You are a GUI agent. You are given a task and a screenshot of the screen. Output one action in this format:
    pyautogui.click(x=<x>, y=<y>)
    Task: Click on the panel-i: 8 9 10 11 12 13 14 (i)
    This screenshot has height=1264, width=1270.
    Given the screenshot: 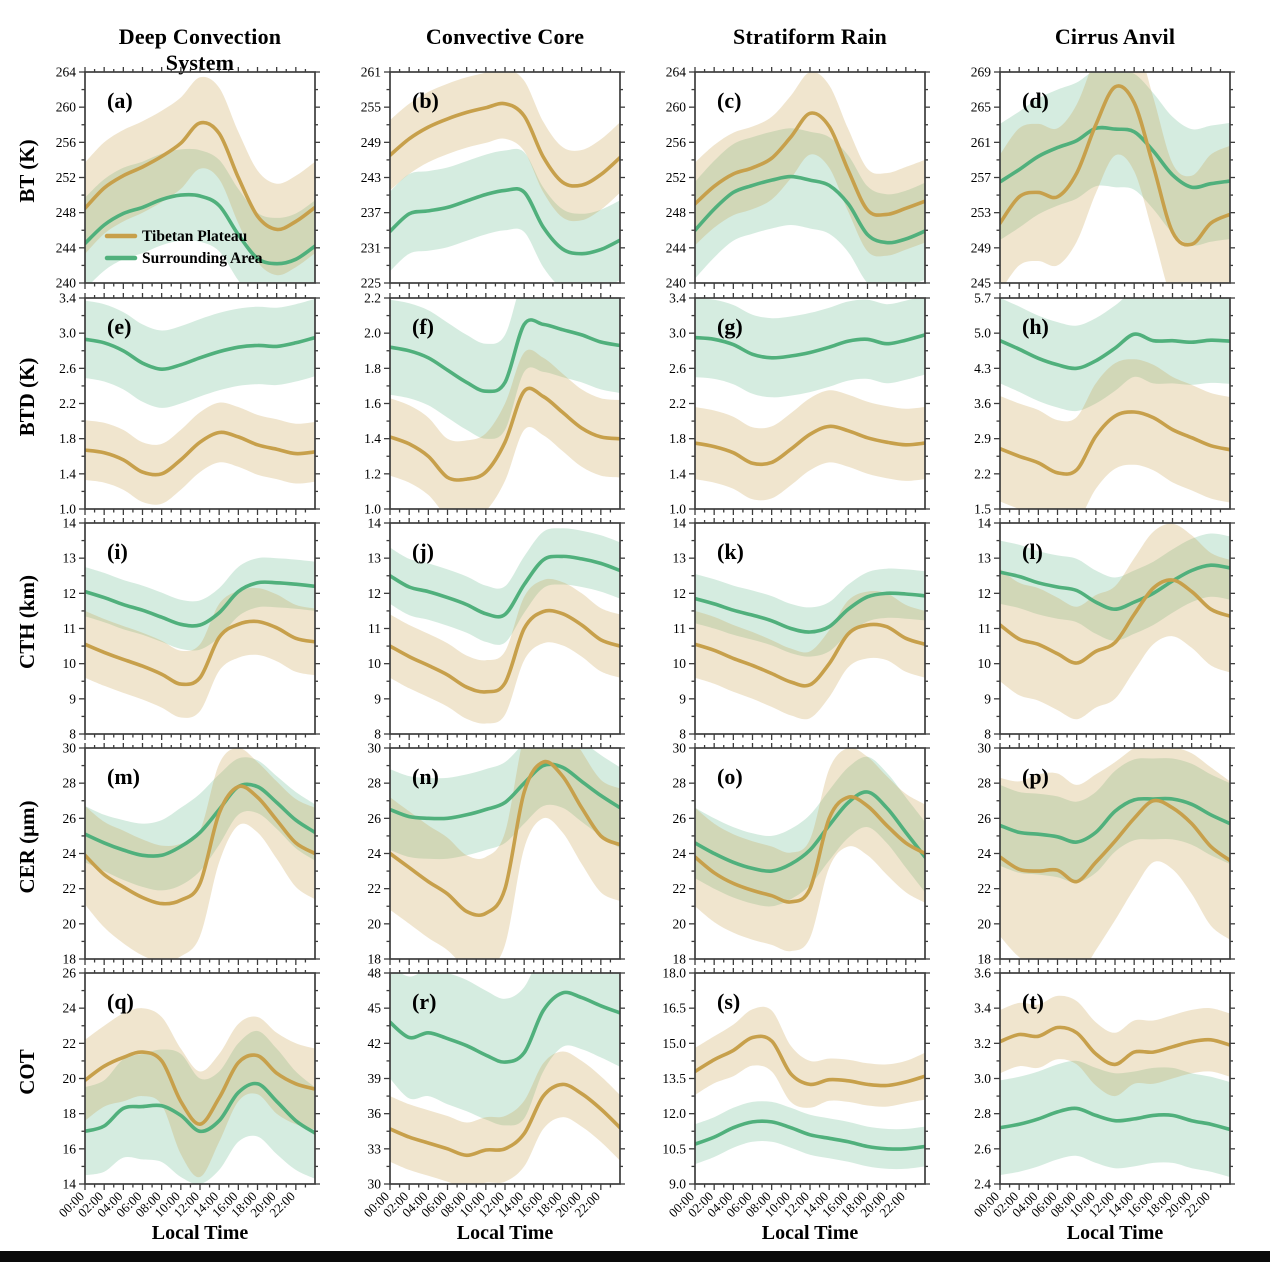 What is the action you would take?
    pyautogui.click(x=173, y=636)
    